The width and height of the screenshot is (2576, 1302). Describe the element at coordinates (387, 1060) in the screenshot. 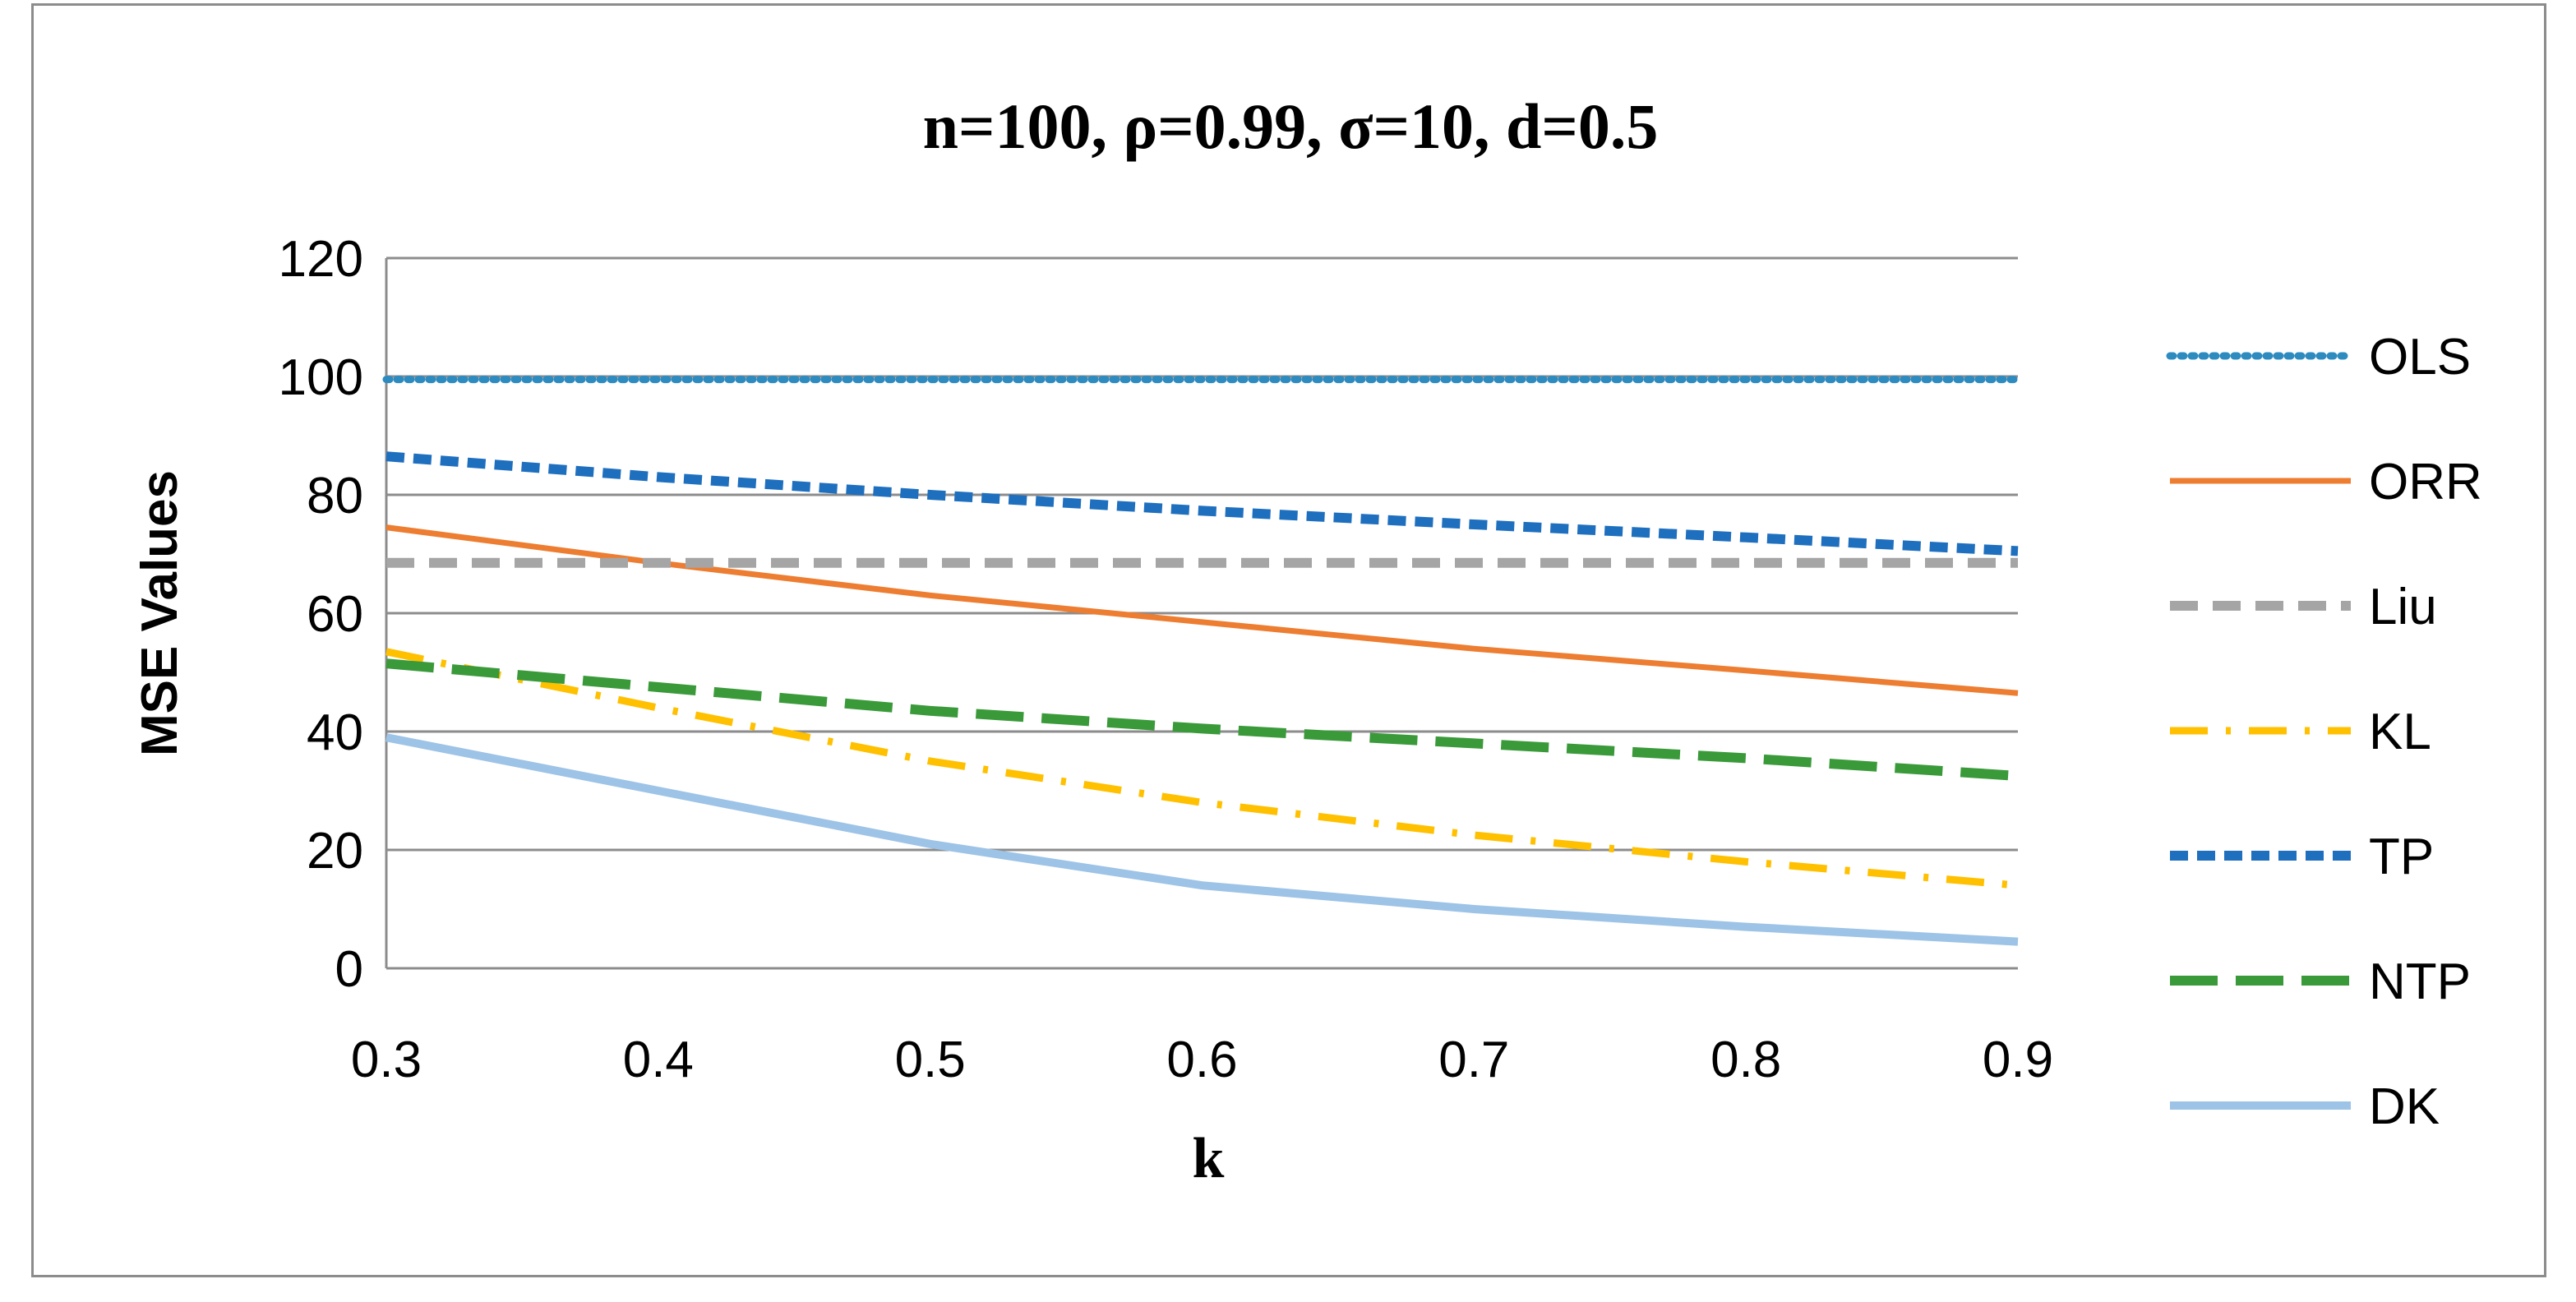

I see `x-tick-label: 0.3` at that location.